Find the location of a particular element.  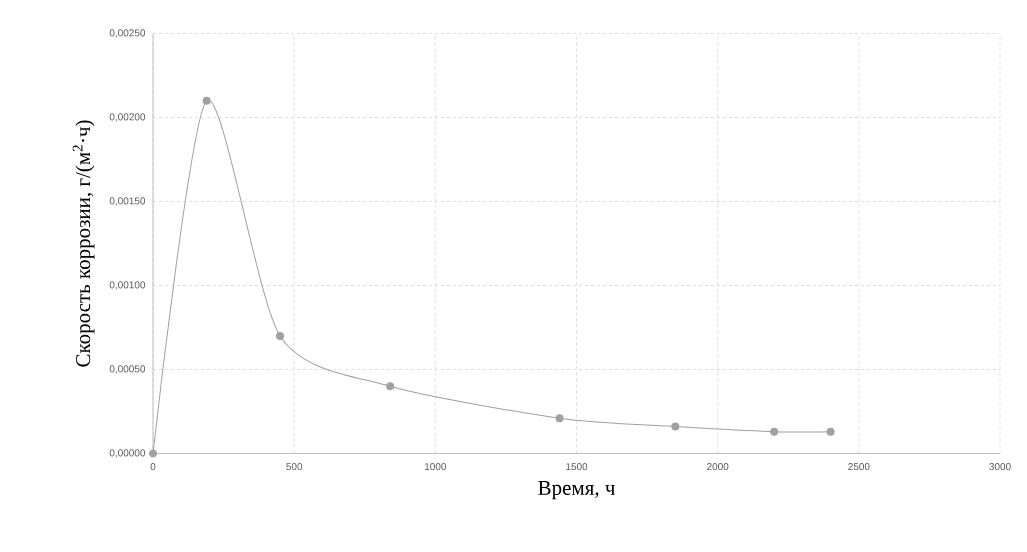

y-tick-label: 0,00200 is located at coordinates (127, 117).